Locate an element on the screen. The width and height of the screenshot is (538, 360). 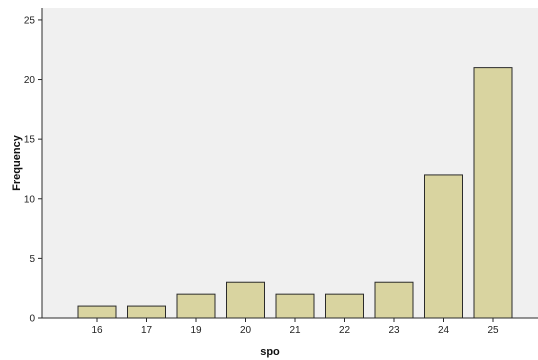
x-tick-label: 16 is located at coordinates (97, 330).